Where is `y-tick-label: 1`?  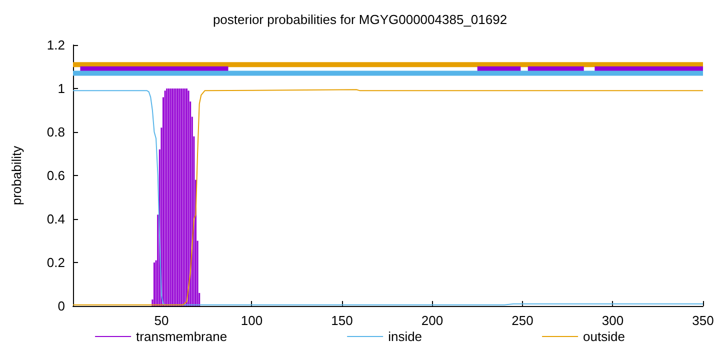
y-tick-label: 1 is located at coordinates (61, 88).